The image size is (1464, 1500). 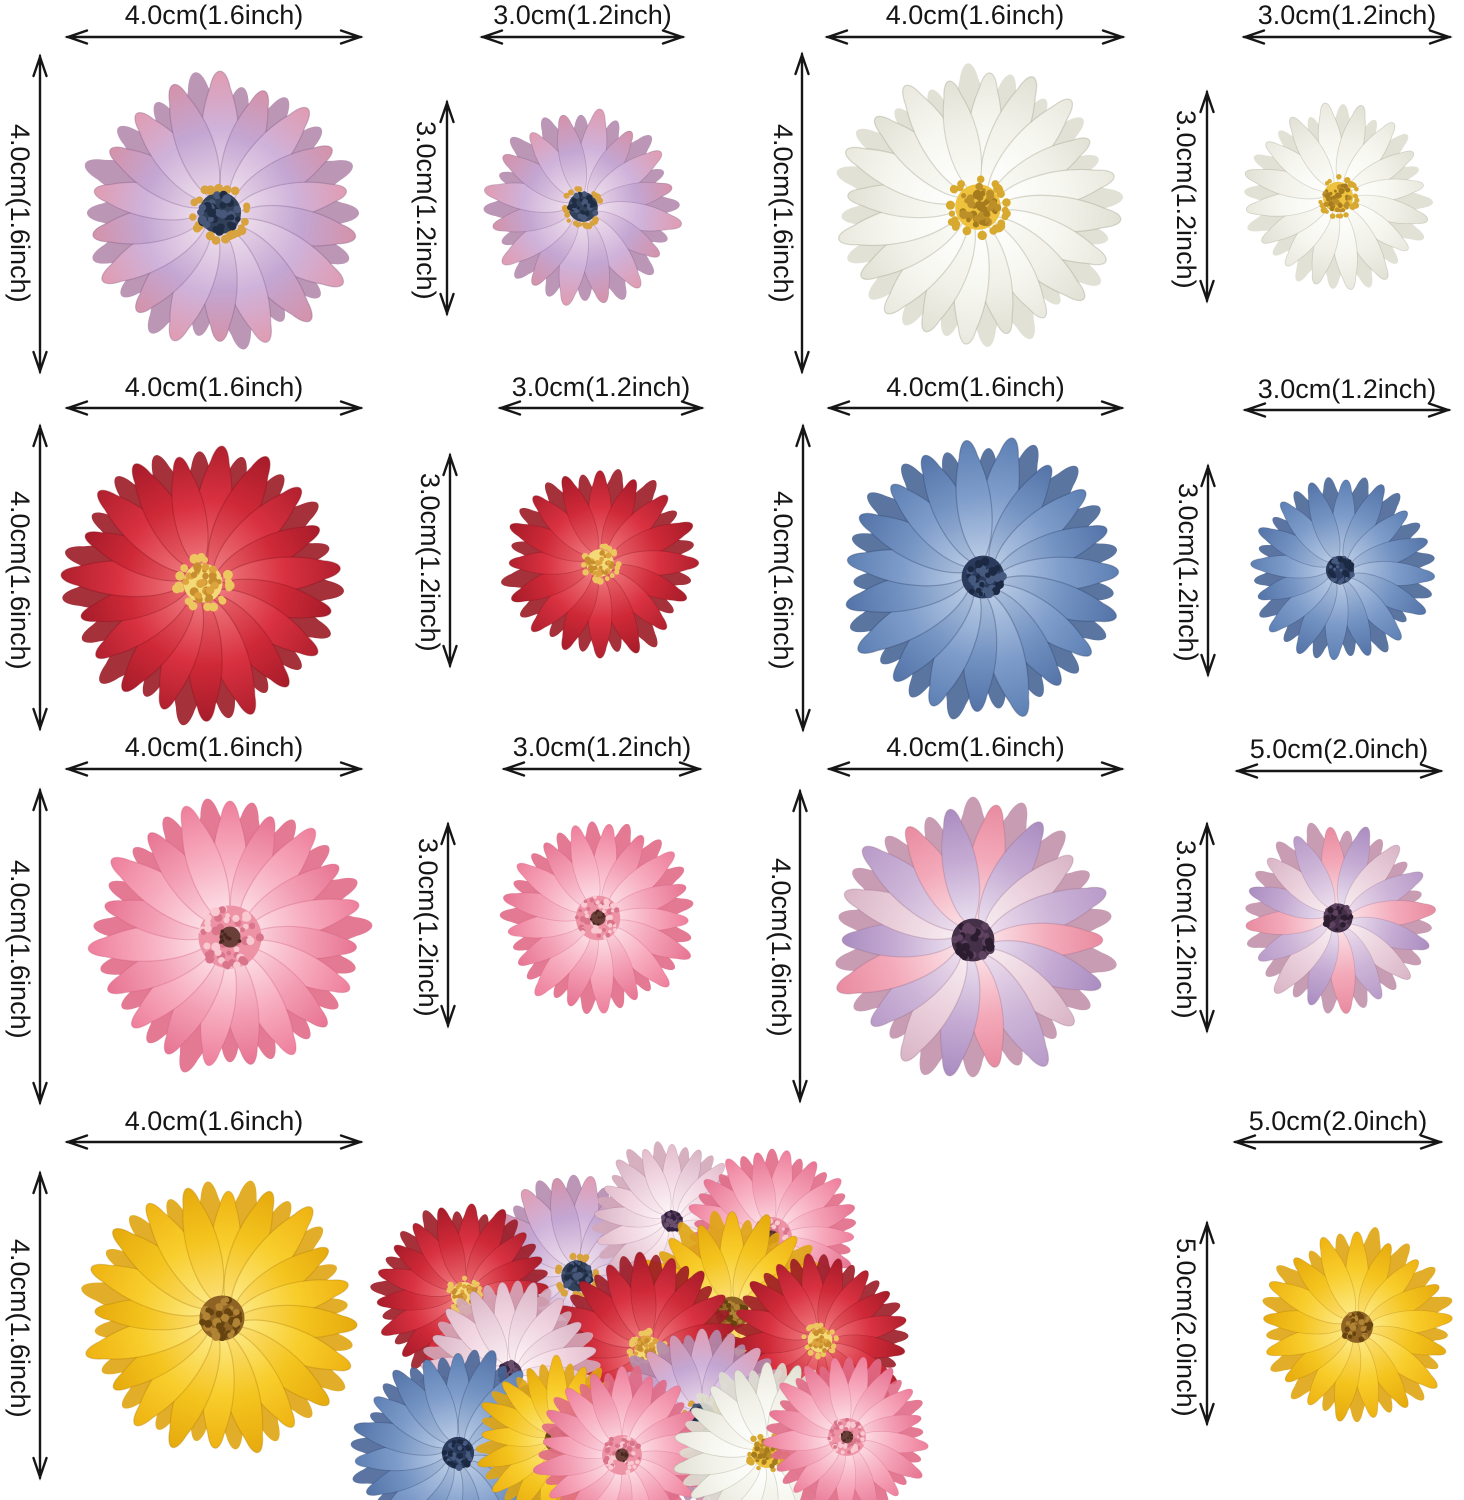 What do you see at coordinates (600, 563) in the screenshot?
I see `daisy-red-3cm` at bounding box center [600, 563].